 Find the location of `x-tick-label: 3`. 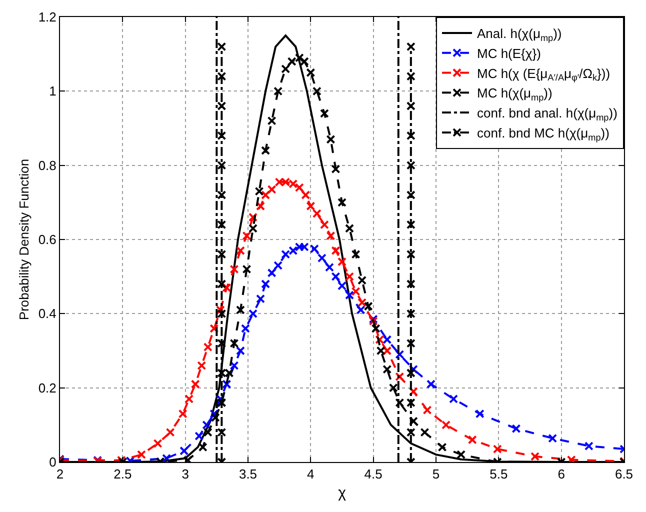

x-tick-label: 3 is located at coordinates (185, 474).